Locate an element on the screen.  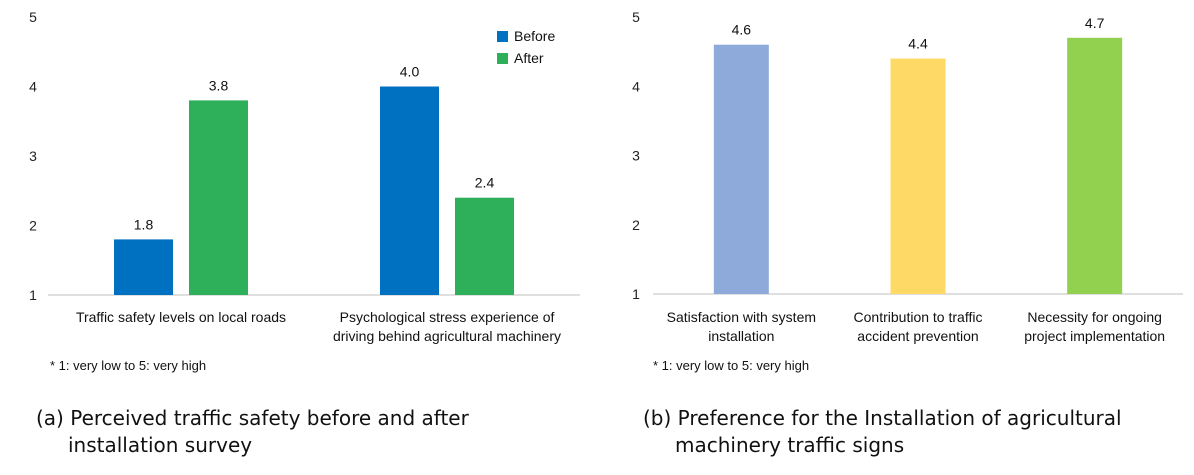
chart-a-caption-line2: installation survey is located at coordinates (160, 445).